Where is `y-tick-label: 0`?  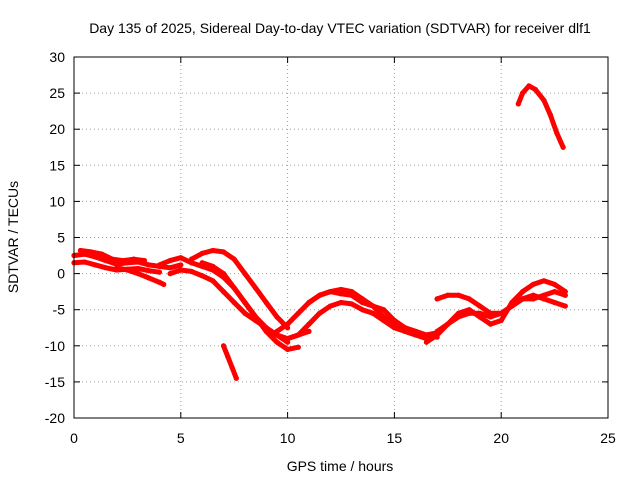 y-tick-label: 0 is located at coordinates (61, 274).